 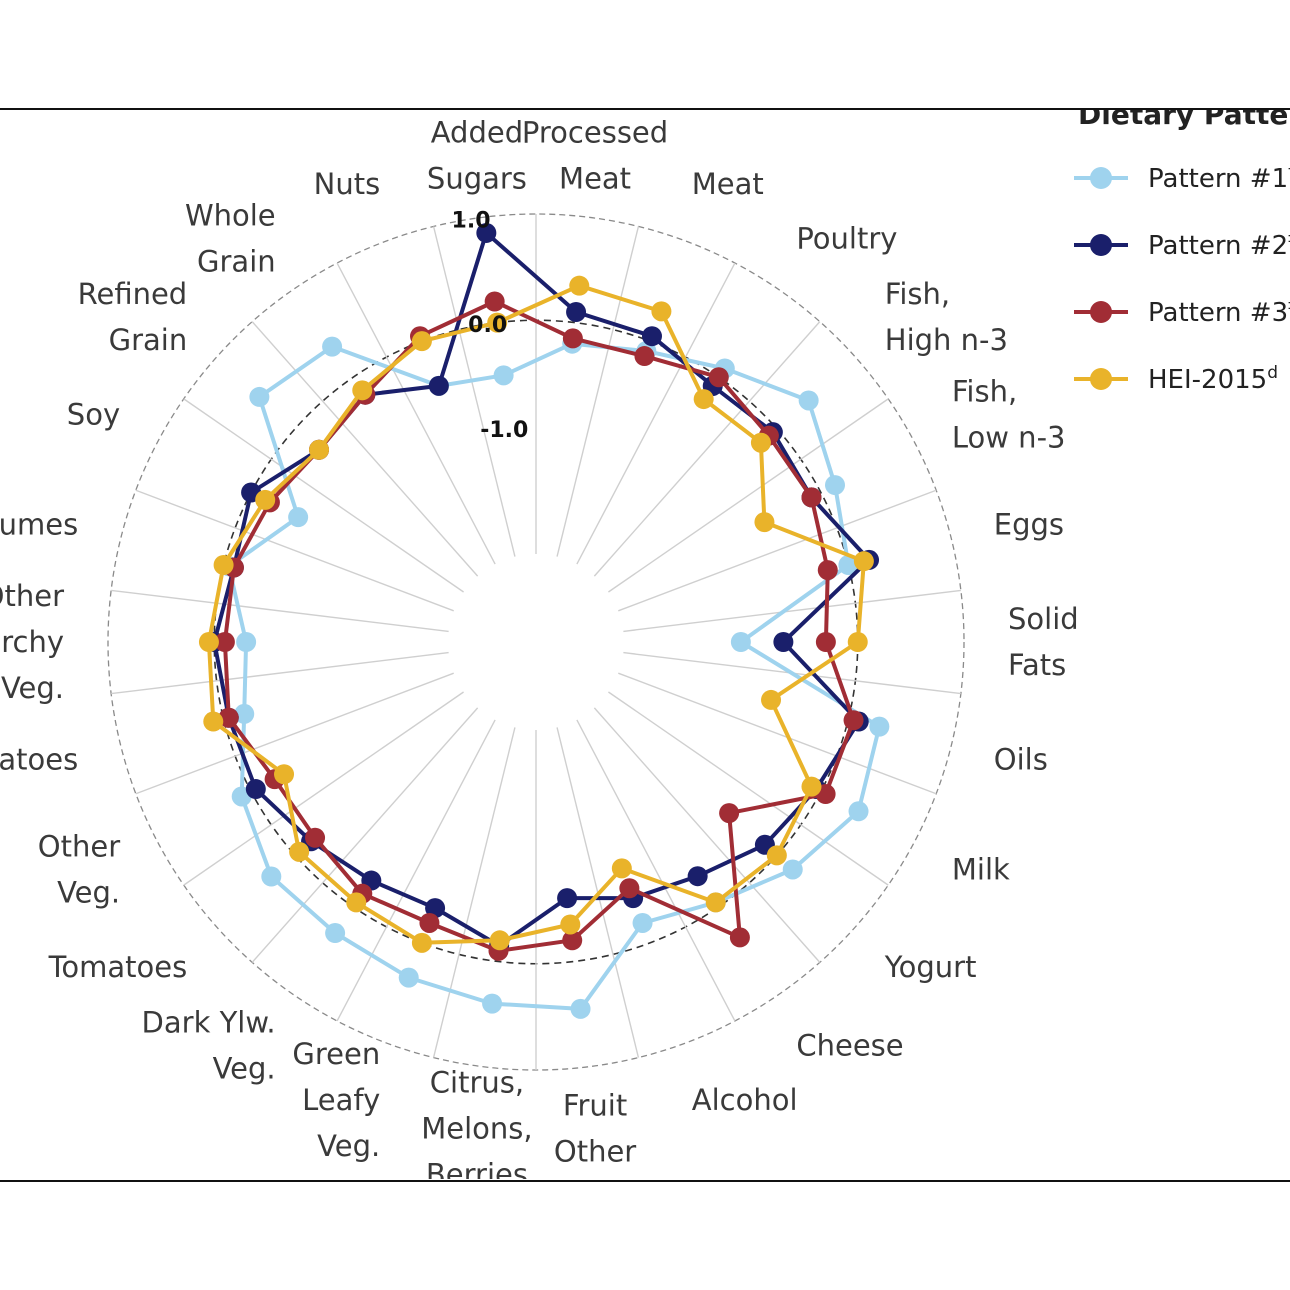 What do you see at coordinates (335, 933) in the screenshot?
I see `data-point-dark-ylw-veg` at bounding box center [335, 933].